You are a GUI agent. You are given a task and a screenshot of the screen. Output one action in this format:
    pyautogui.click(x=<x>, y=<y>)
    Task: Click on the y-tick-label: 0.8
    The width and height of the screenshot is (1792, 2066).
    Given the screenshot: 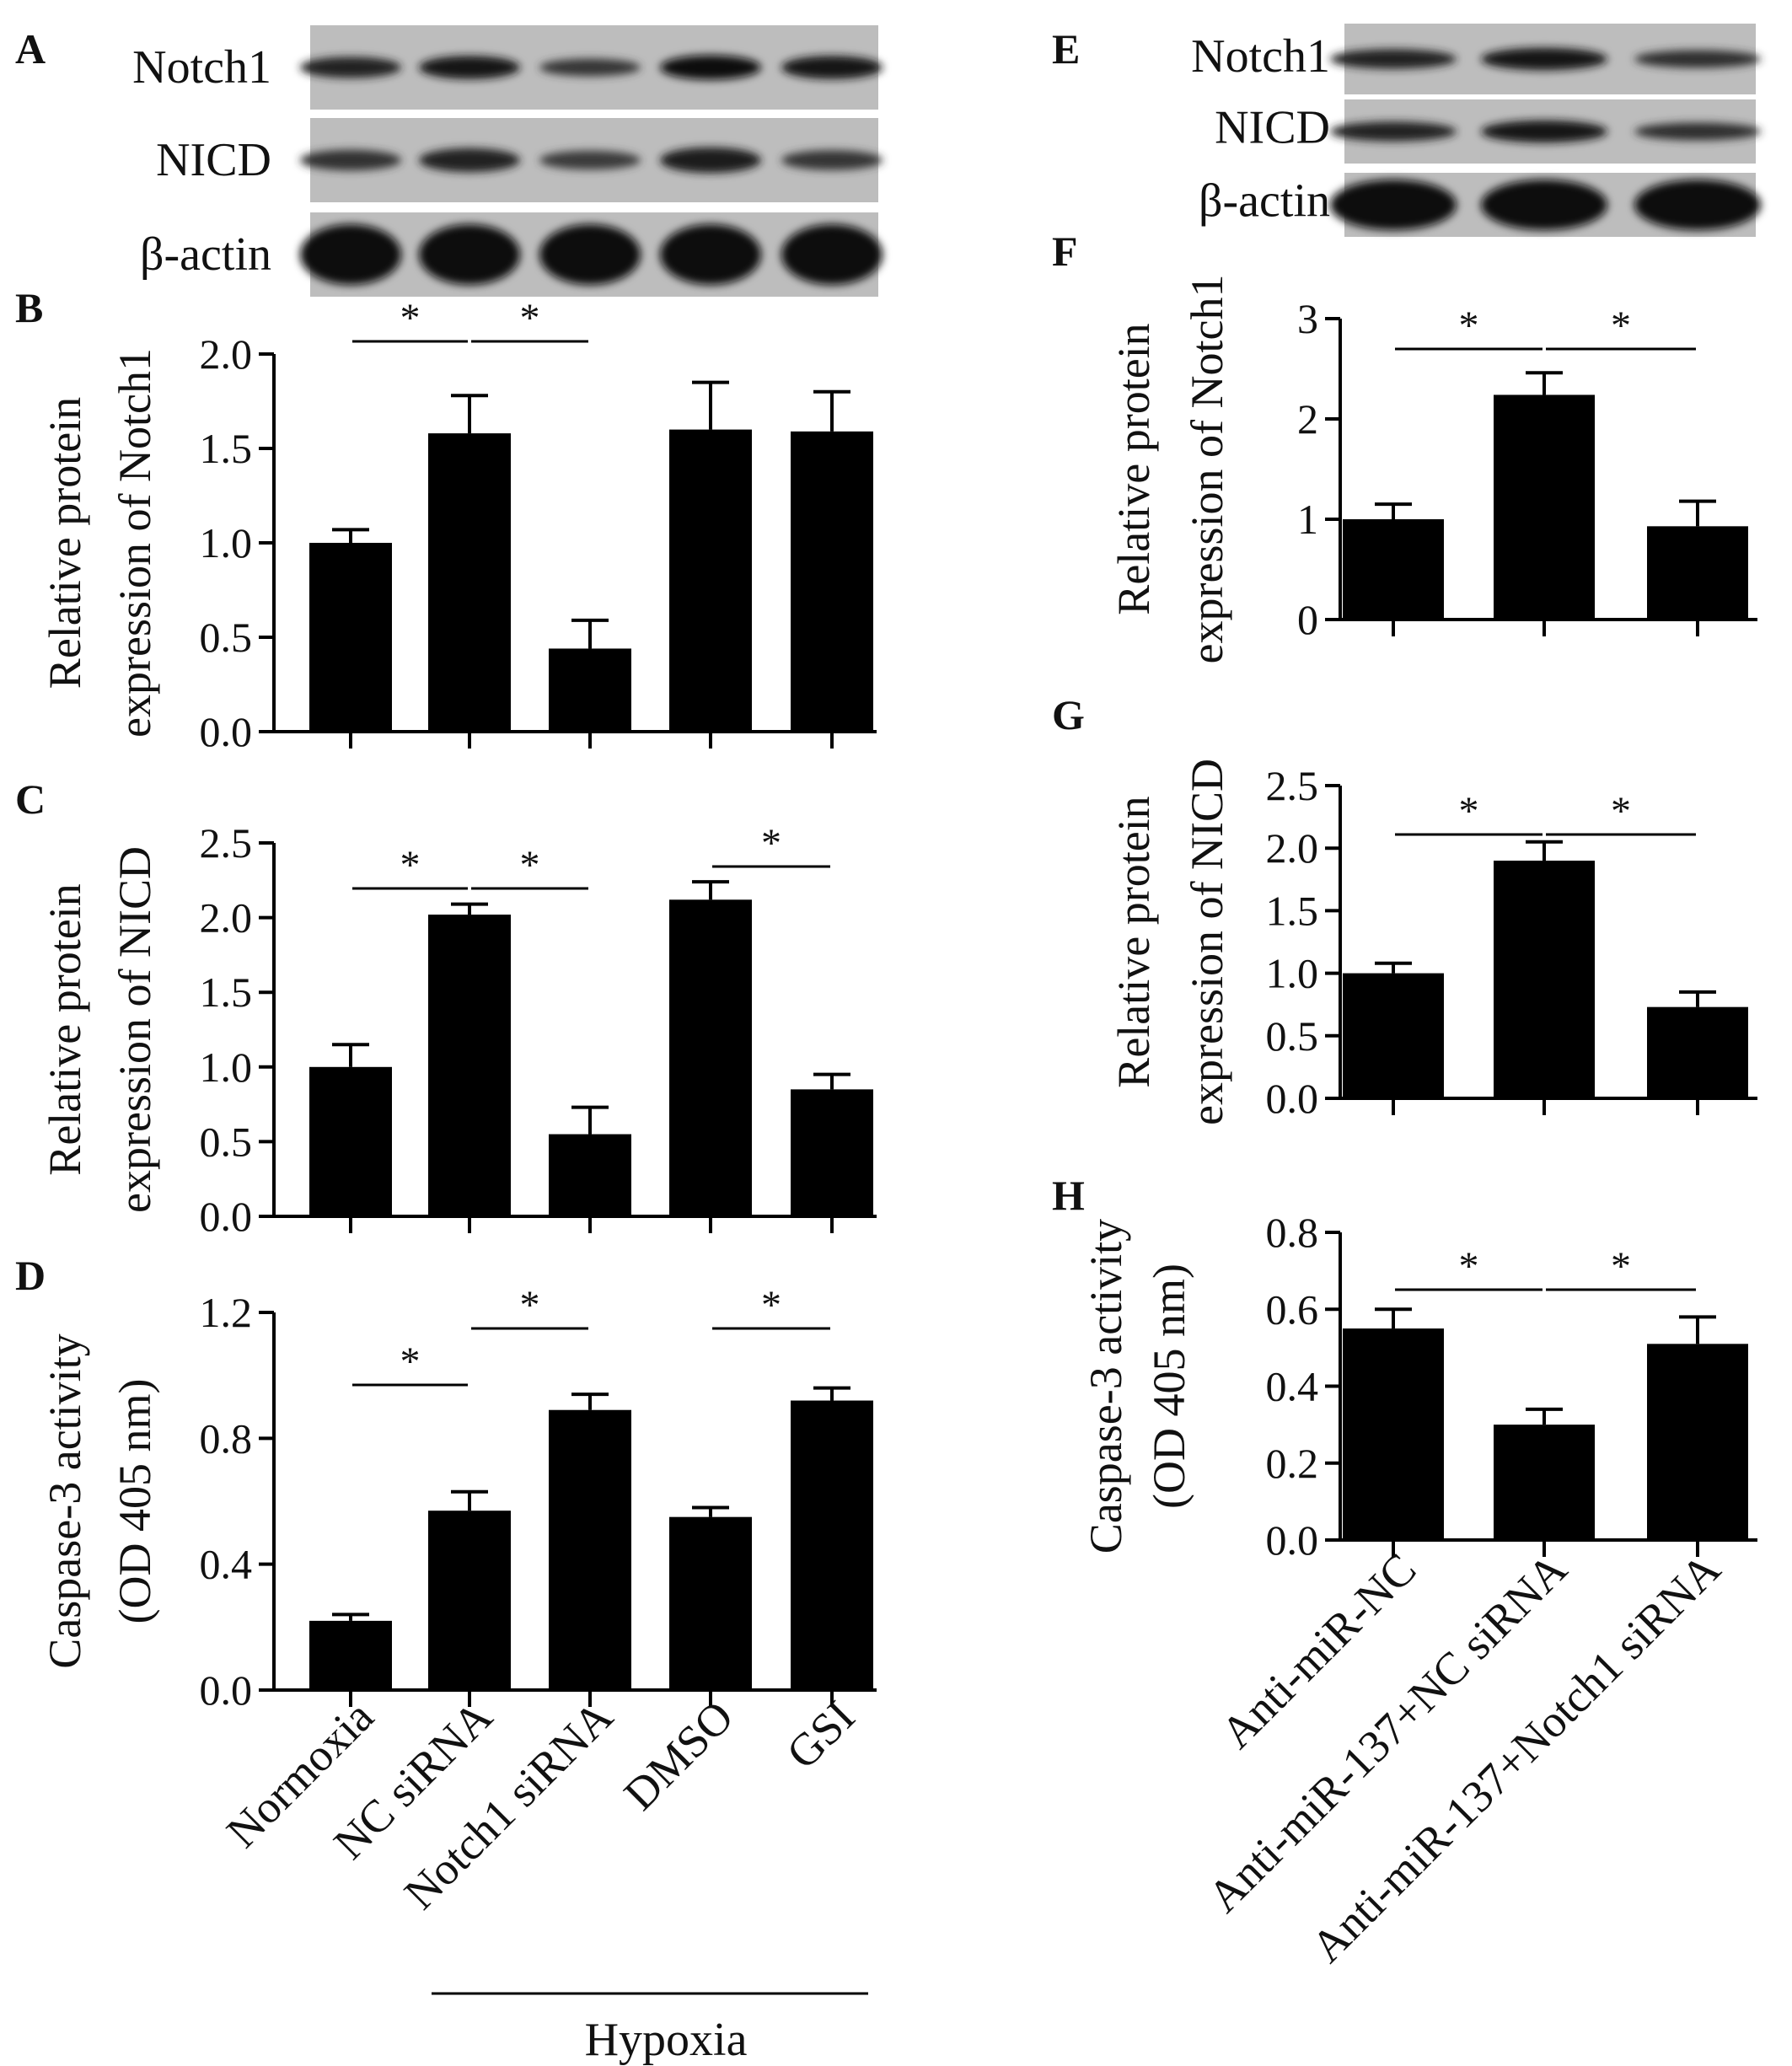 What is the action you would take?
    pyautogui.click(x=226, y=1438)
    